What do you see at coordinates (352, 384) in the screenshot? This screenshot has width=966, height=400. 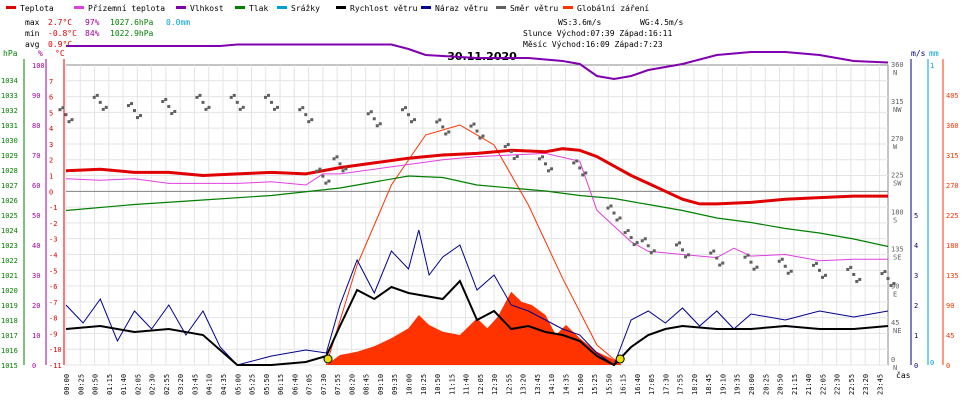 I see `x-tick-label: 08:20` at bounding box center [352, 384].